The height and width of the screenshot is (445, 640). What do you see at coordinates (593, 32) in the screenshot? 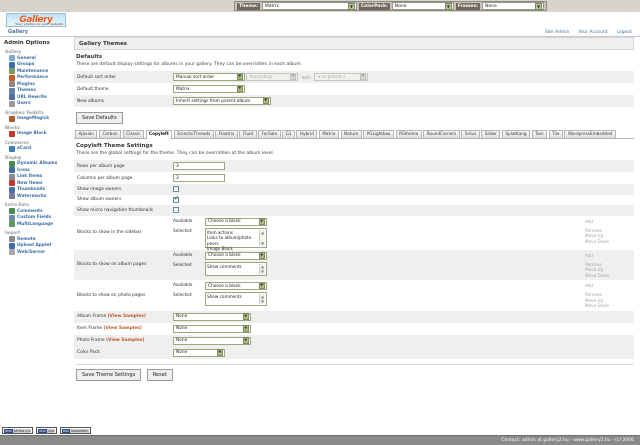
I see `nav-your-account: Your Account` at bounding box center [593, 32].